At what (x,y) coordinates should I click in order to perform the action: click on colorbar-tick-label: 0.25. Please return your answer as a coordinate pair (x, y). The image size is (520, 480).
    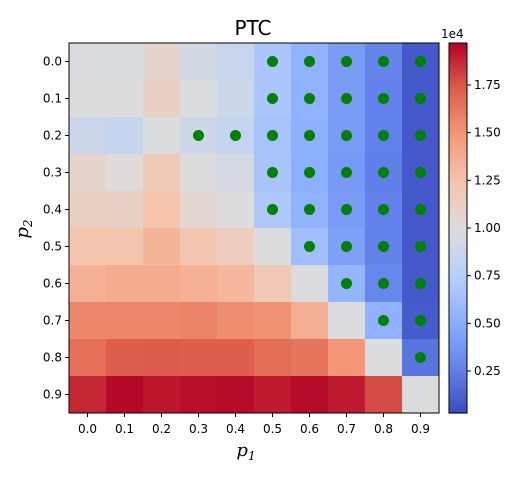
    Looking at the image, I should click on (487, 371).